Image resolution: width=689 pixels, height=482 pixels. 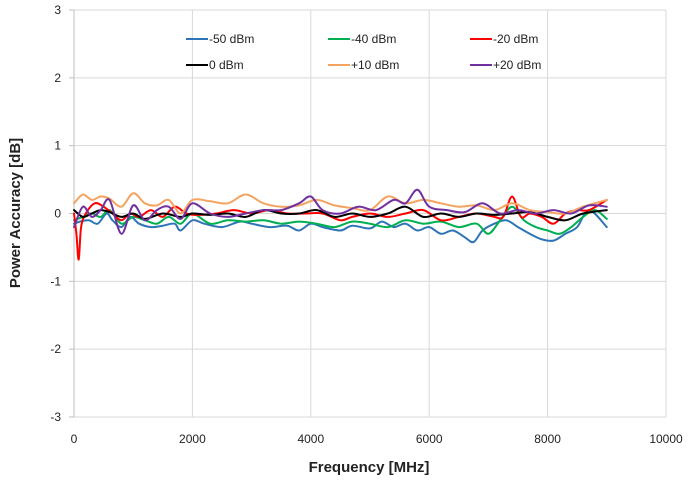 I want to click on legend-label: 0 dBm, so click(x=226, y=65).